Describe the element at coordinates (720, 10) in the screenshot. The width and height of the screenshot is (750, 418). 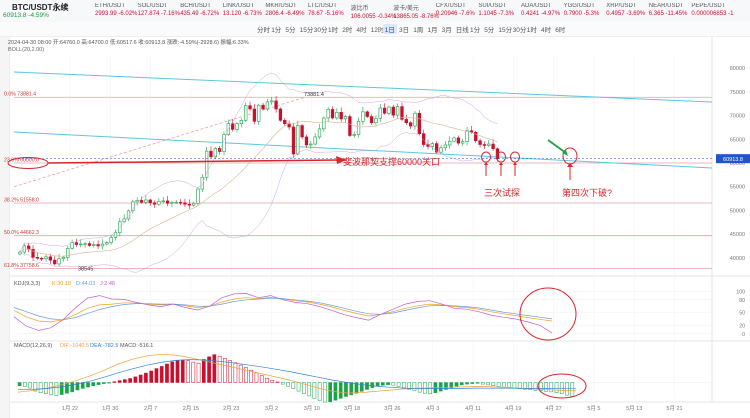
I see `ticker-item: PEPE/USDT 0.000006853 -1` at that location.